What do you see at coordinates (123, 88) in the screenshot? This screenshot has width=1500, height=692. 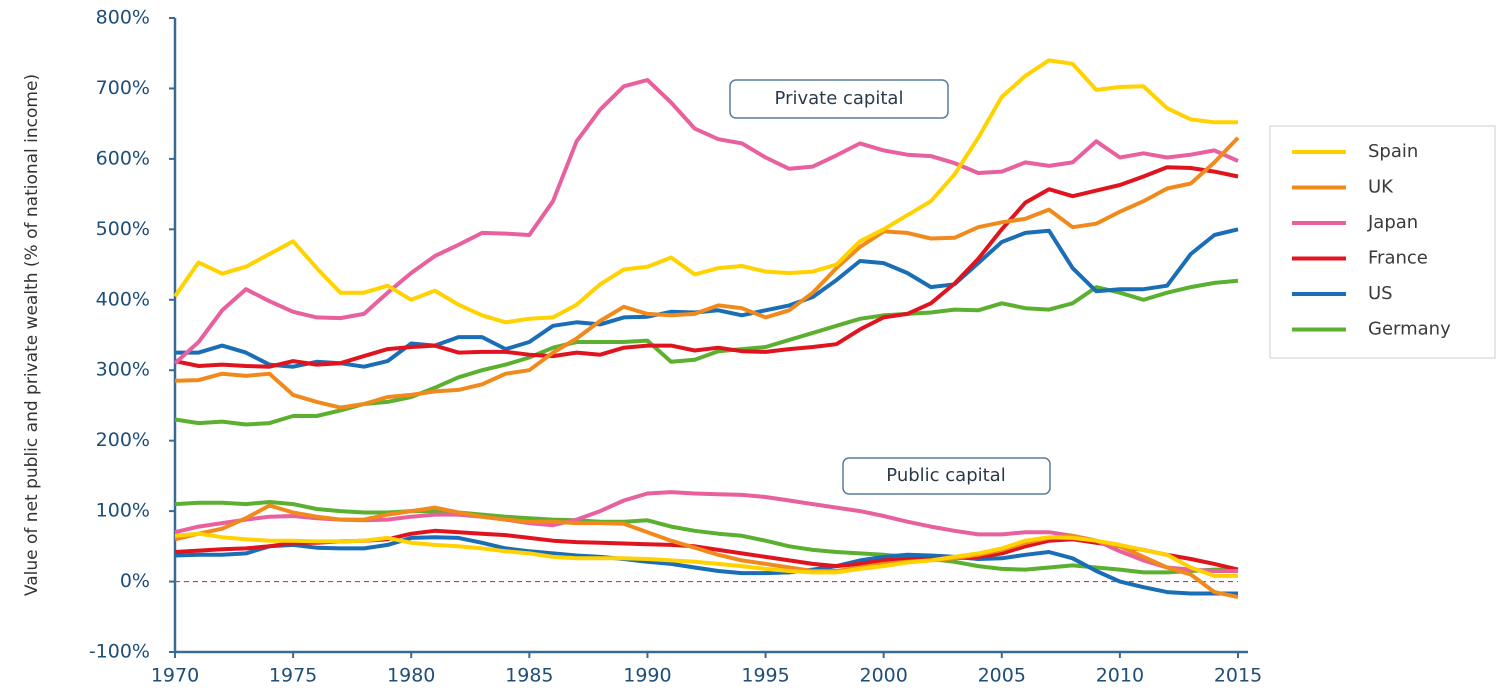 I see `y-tick-label: 700%` at bounding box center [123, 88].